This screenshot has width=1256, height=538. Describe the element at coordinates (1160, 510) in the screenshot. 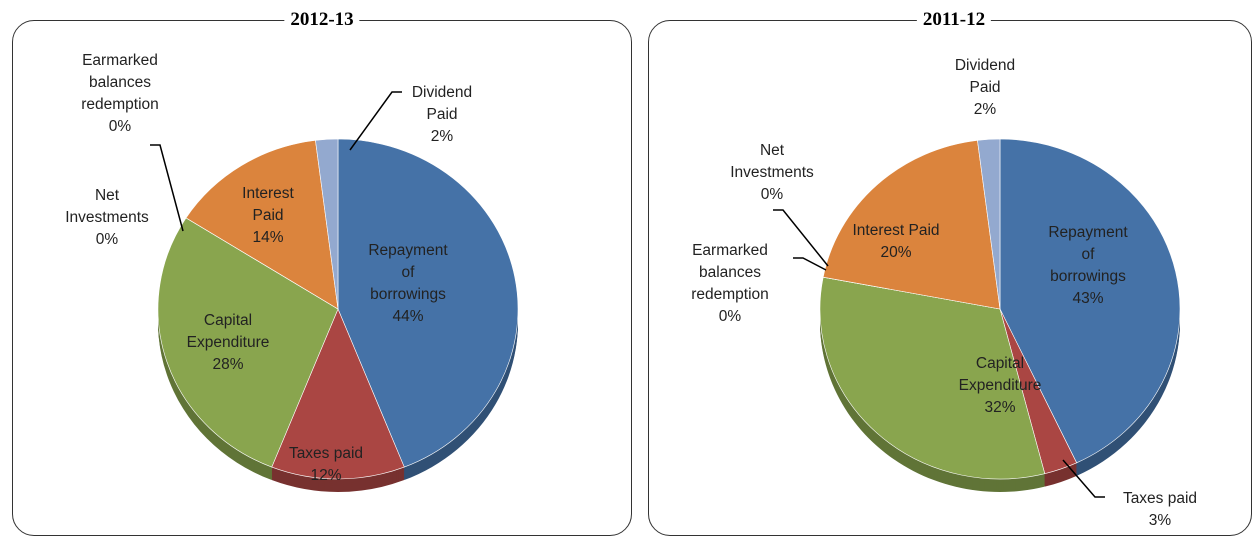

I see `slice-label: Taxes paid 3%` at that location.